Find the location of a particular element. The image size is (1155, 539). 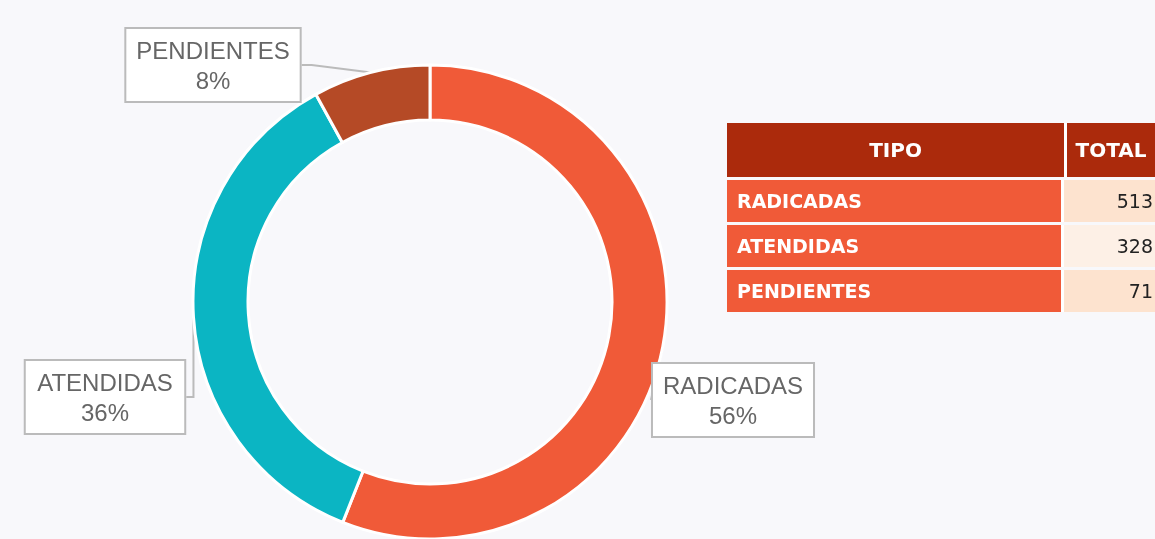

category-label: PENDIENTES is located at coordinates (804, 291).